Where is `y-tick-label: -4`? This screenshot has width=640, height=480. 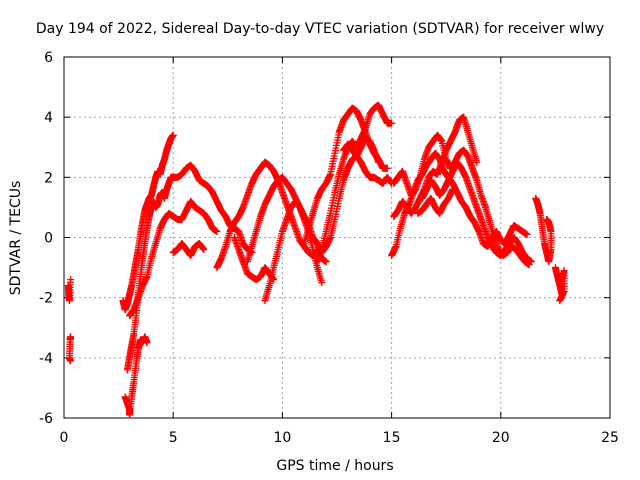
y-tick-label: -4 is located at coordinates (46, 359).